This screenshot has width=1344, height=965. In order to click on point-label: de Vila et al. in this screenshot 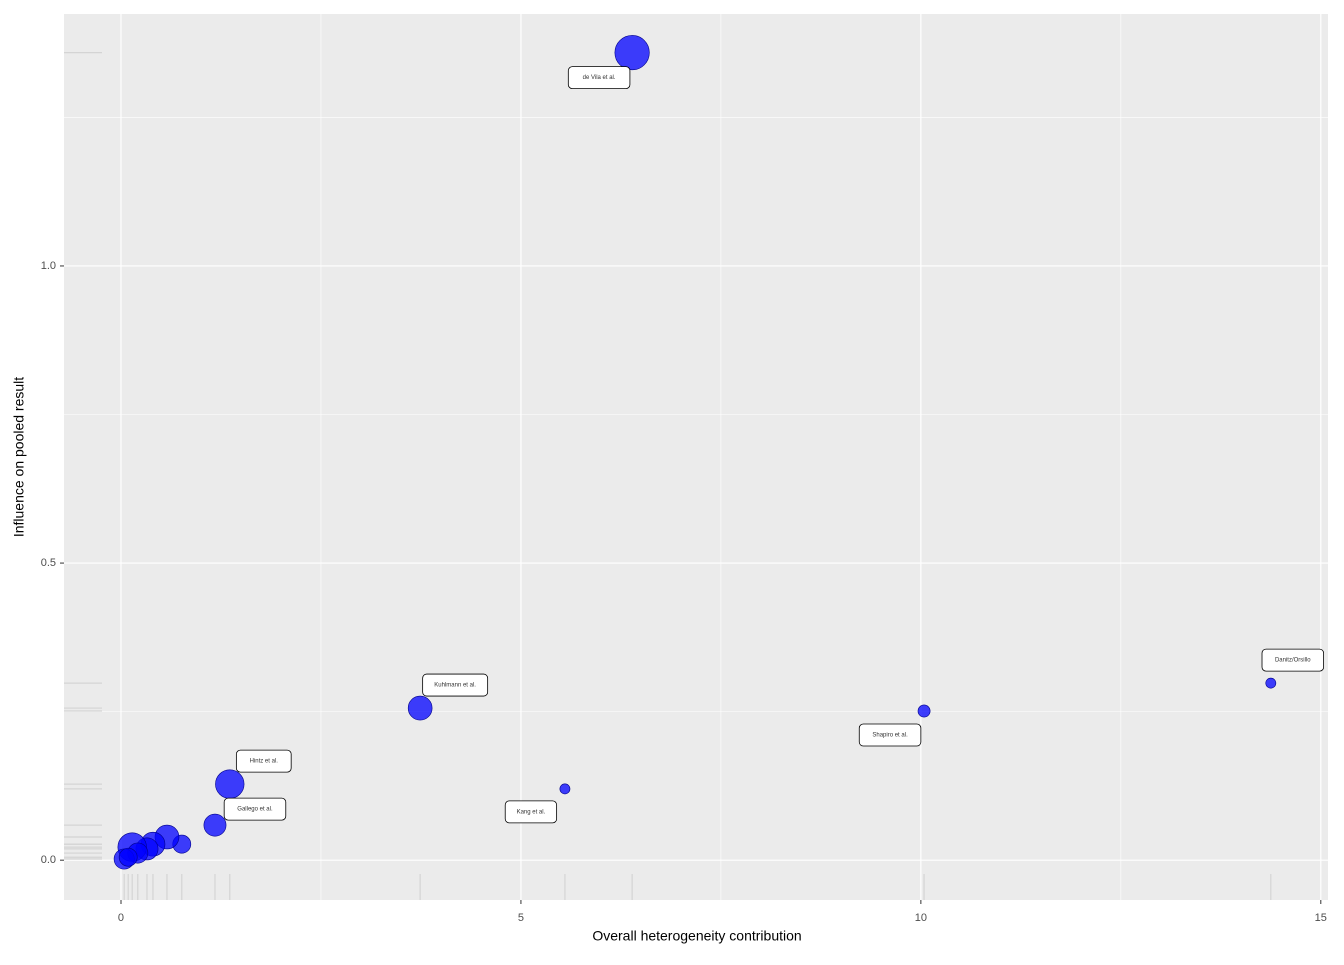, I will do `click(599, 78)`.